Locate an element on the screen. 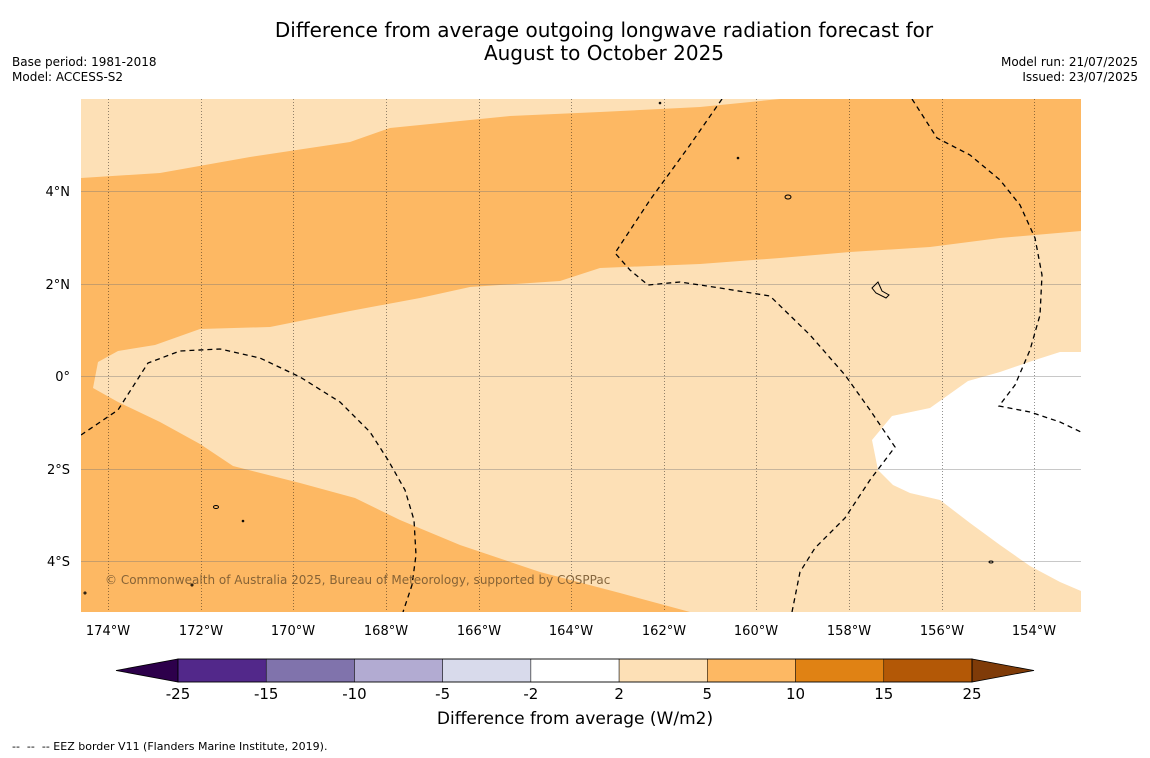  colorbar-frame is located at coordinates (575, 670).